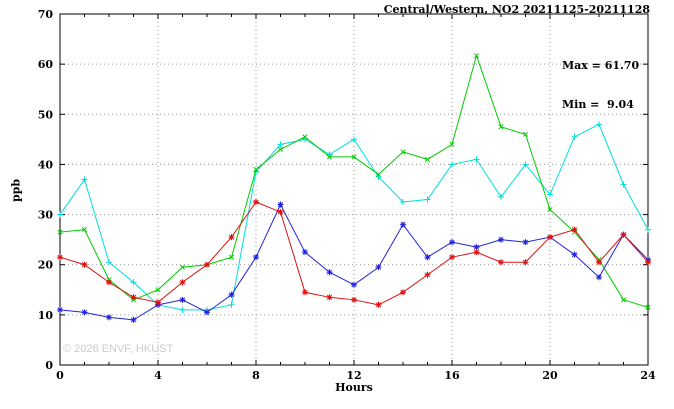 This screenshot has height=409, width=674. What do you see at coordinates (601, 65) in the screenshot?
I see `max-annotation: Max = 61.70` at bounding box center [601, 65].